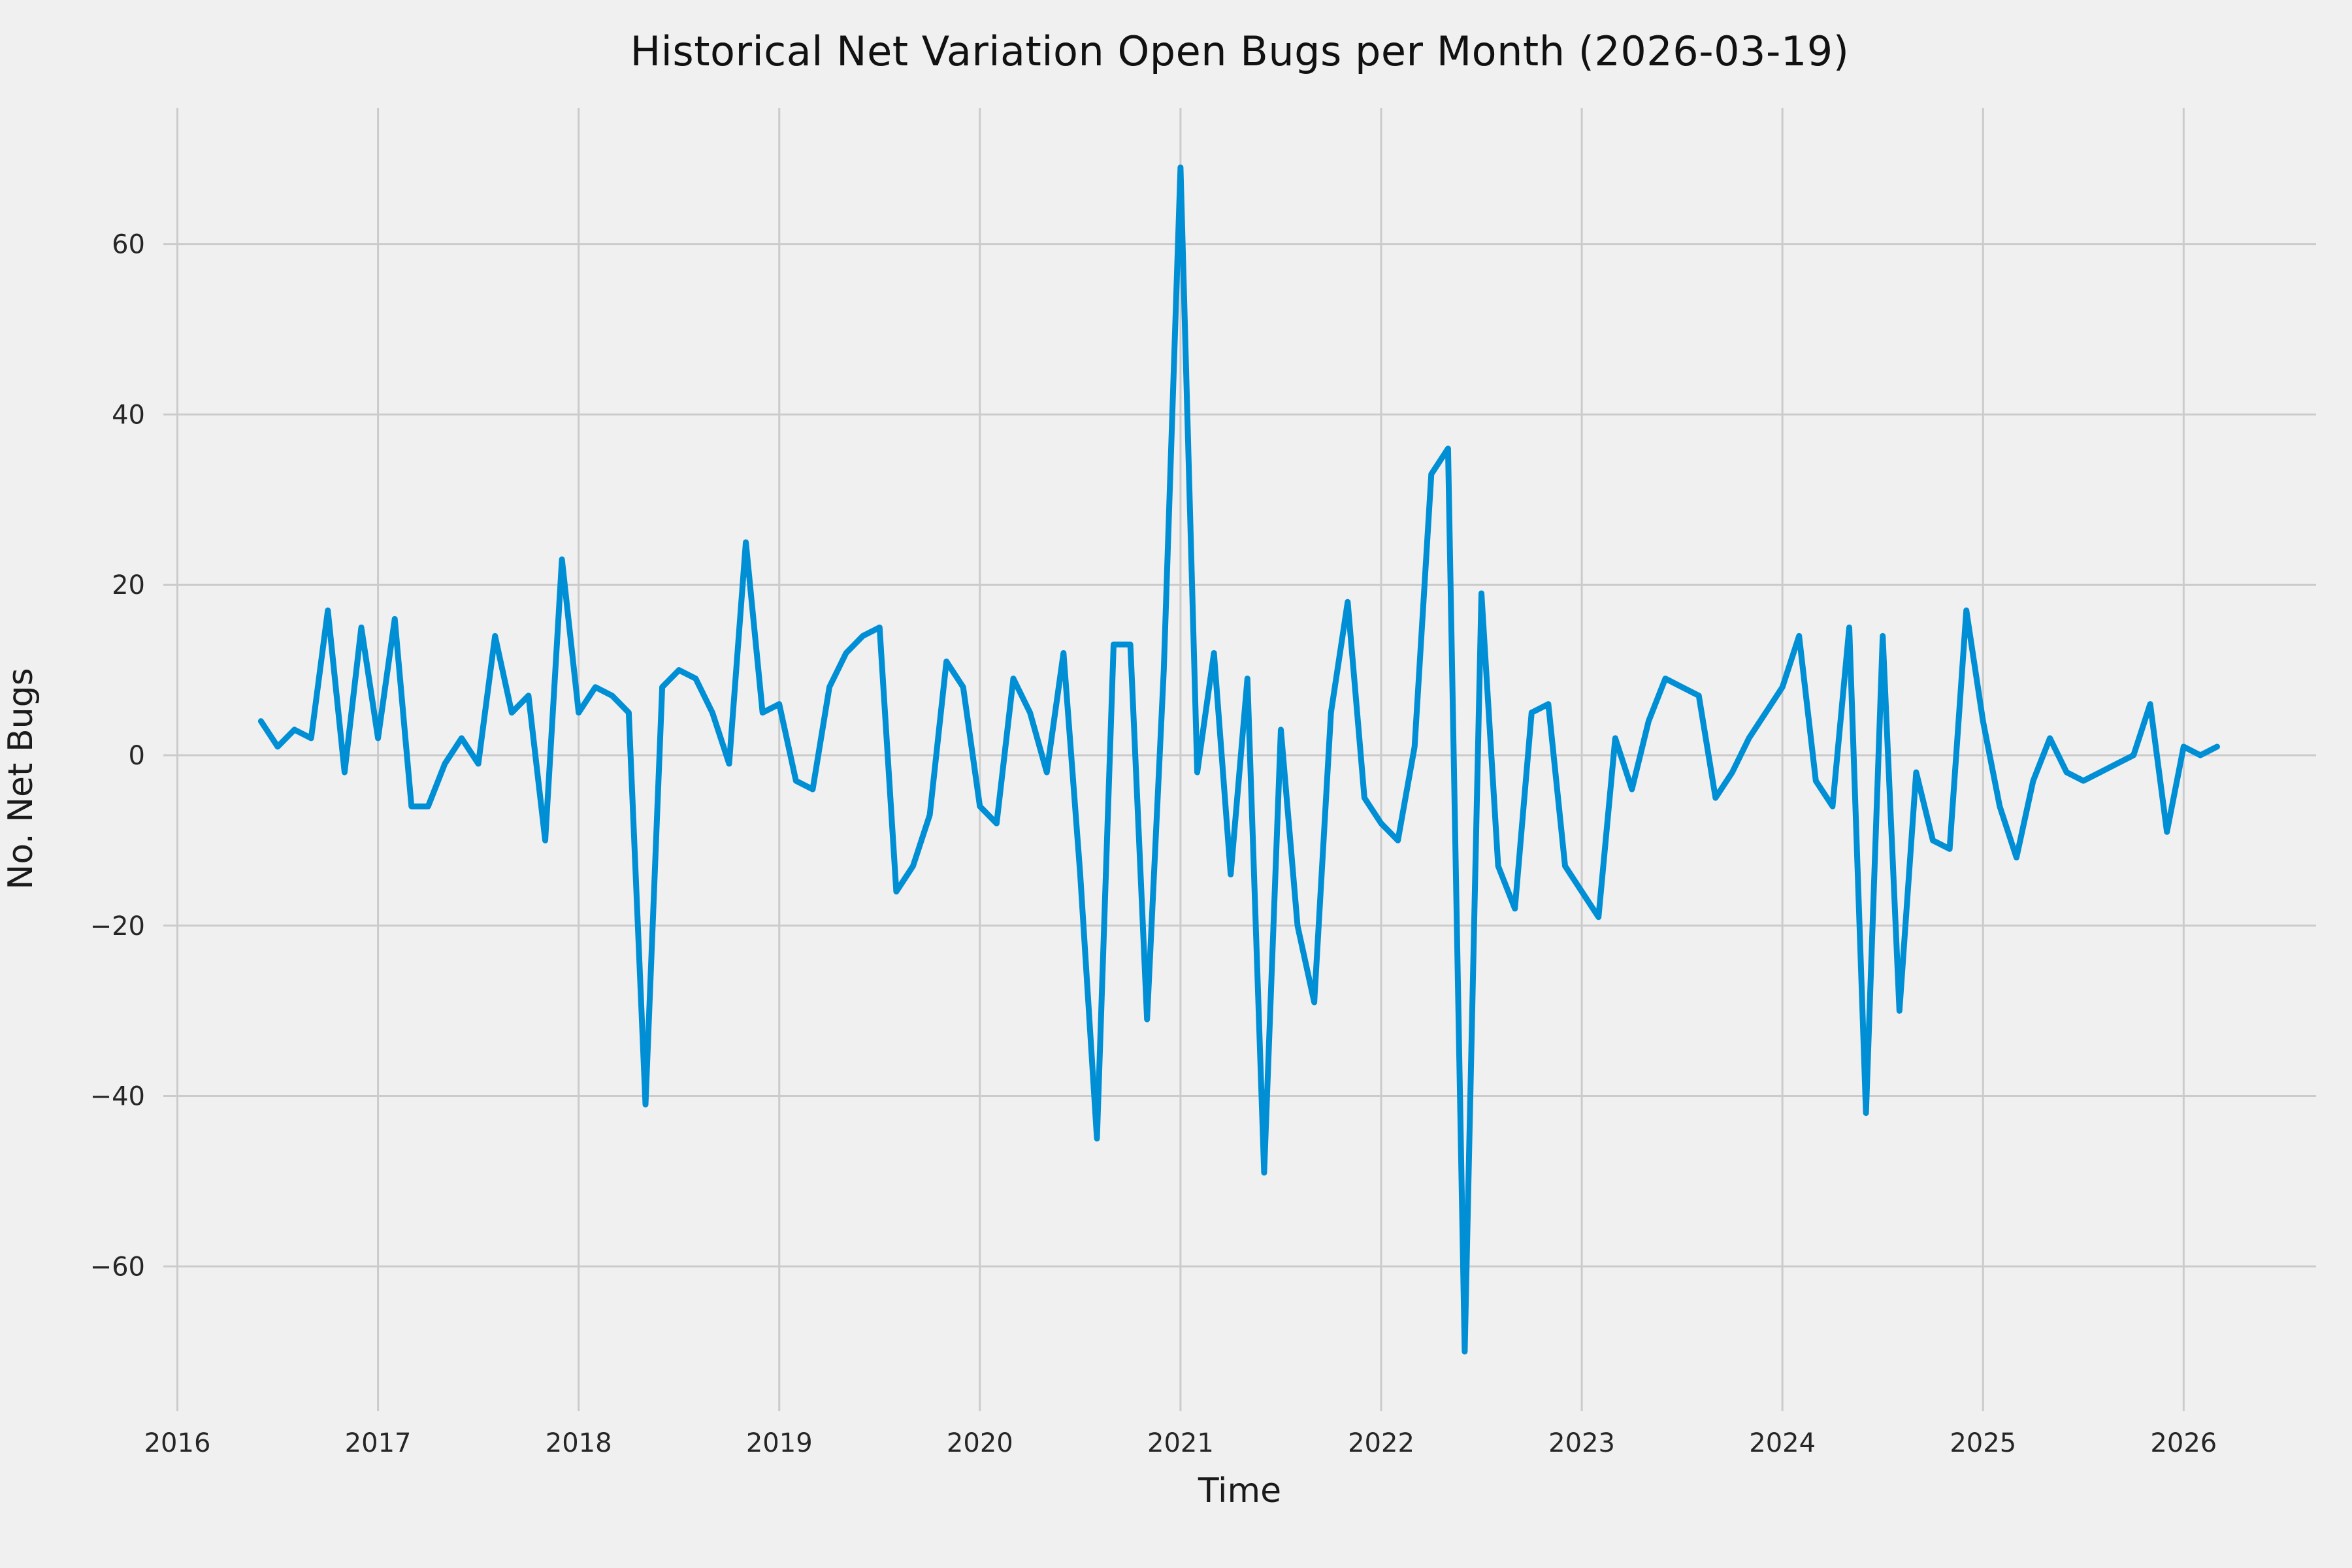 The width and height of the screenshot is (2352, 1568). I want to click on x-axis-label: Time, so click(1240, 1491).